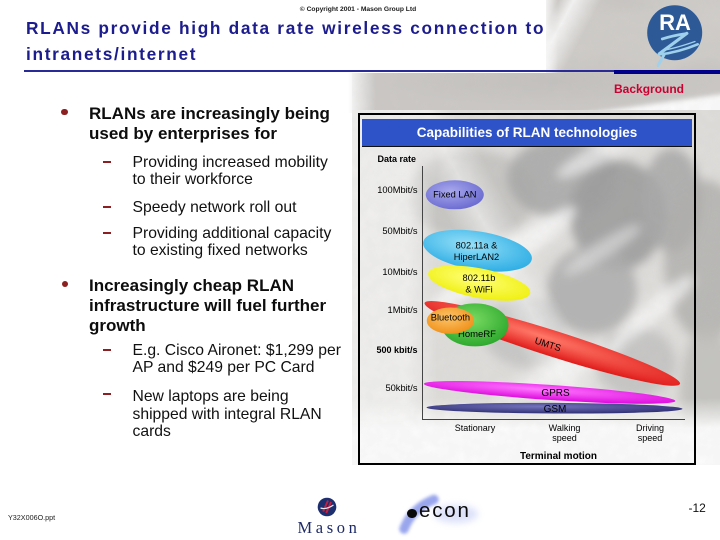 The width and height of the screenshot is (720, 540). I want to click on svg-text: & WiFi, so click(478, 290).